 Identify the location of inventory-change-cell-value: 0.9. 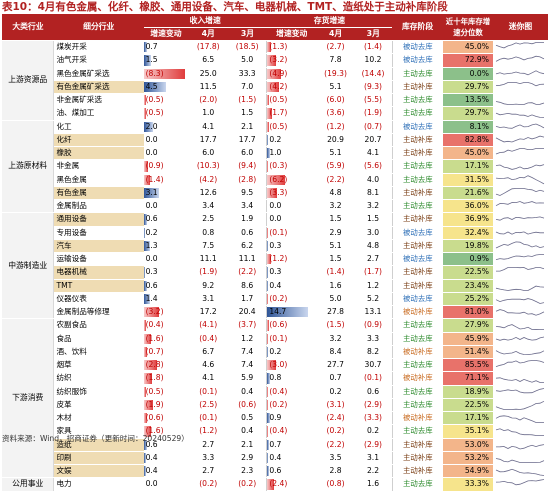
(274, 417).